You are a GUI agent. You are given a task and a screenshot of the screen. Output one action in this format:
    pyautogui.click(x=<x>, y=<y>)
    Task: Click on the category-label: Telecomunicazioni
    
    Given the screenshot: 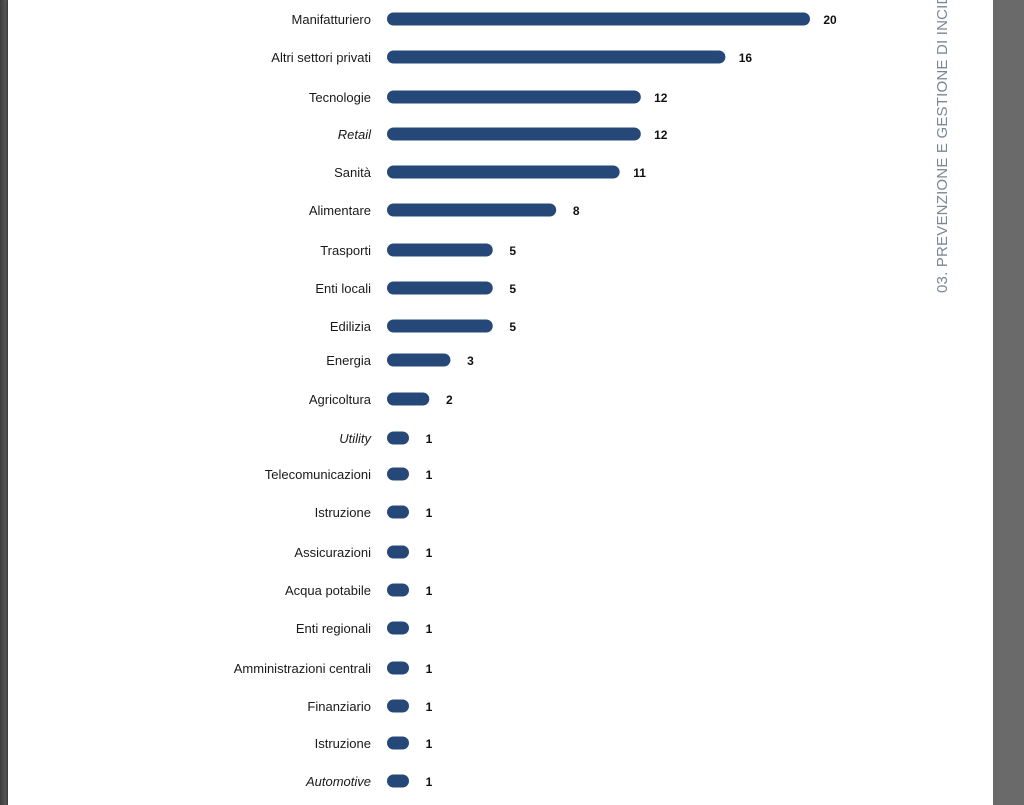 What is the action you would take?
    pyautogui.click(x=318, y=474)
    